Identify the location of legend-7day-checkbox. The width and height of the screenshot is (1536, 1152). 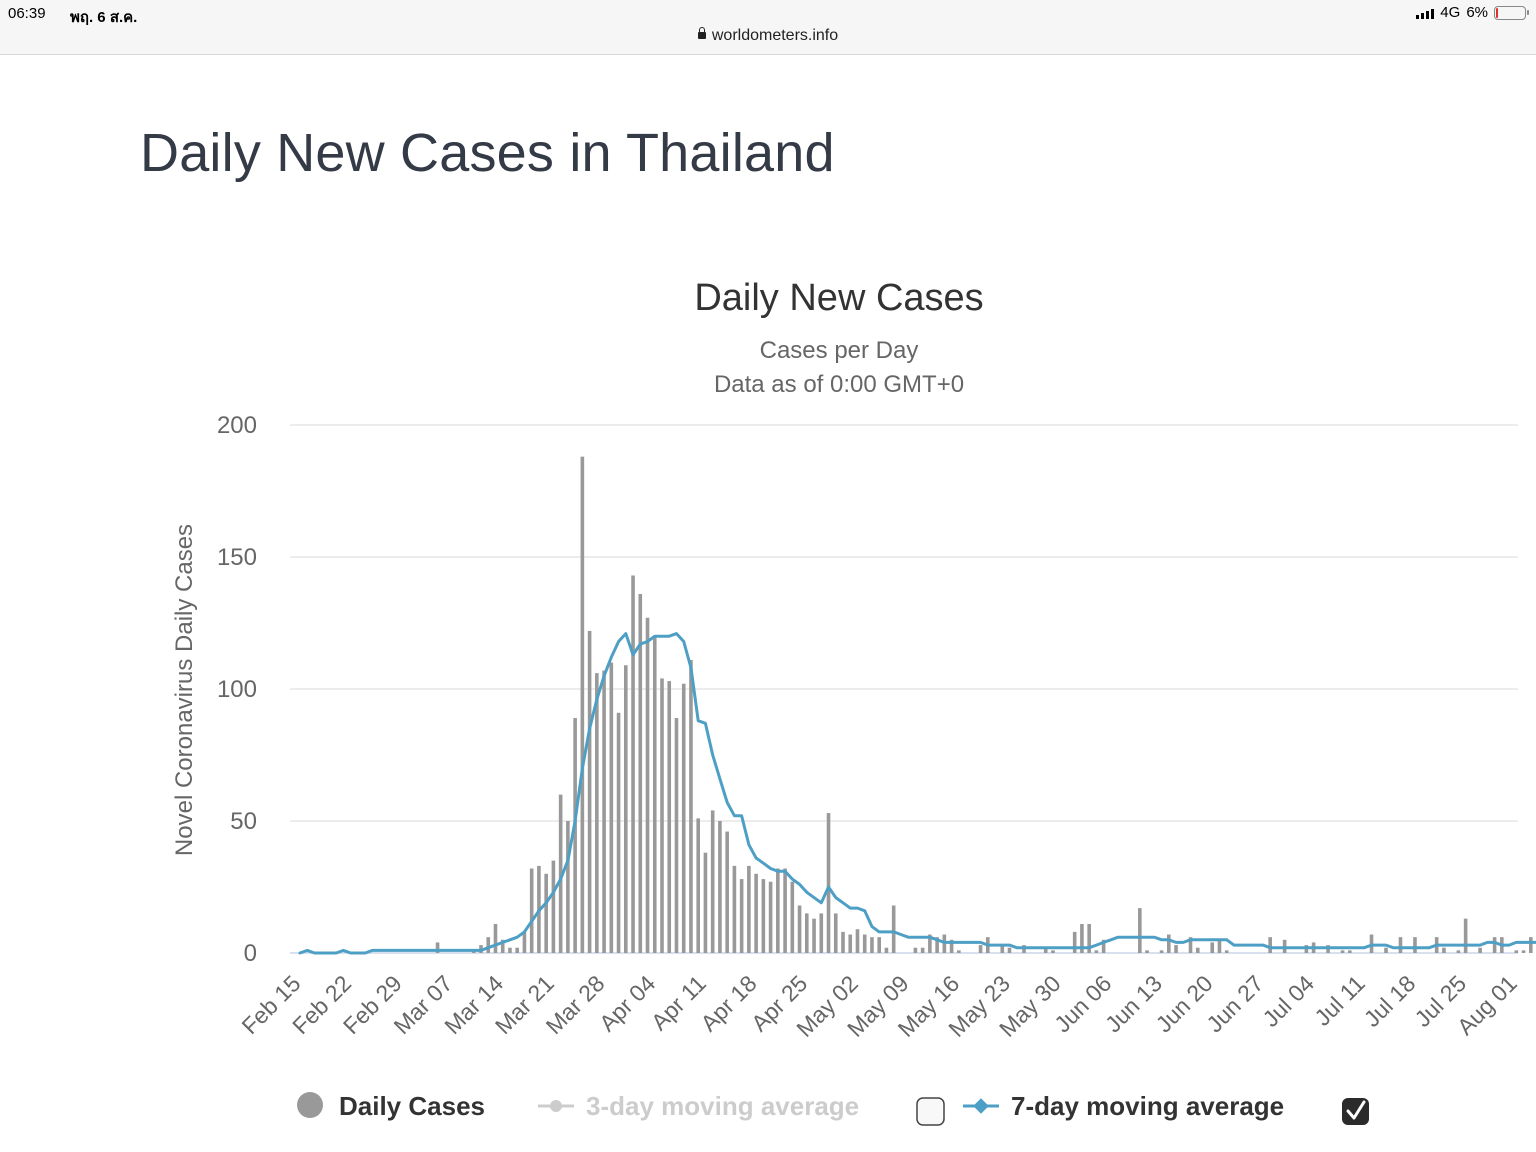
(1355, 1111).